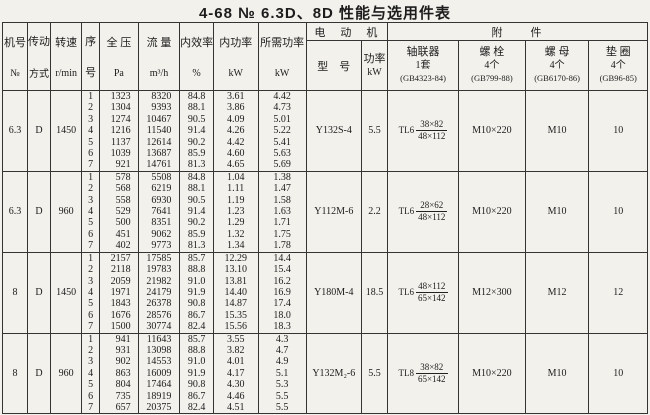 The height and width of the screenshot is (415, 650). I want to click on required-power-cell: 14.4, so click(282, 258).